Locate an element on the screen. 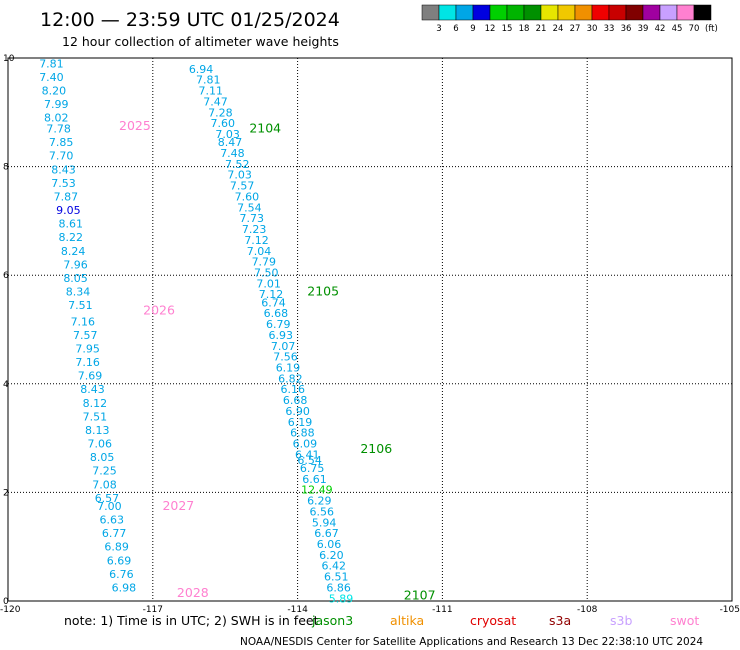 The height and width of the screenshot is (650, 740). color-scale-label: 33 is located at coordinates (609, 29).